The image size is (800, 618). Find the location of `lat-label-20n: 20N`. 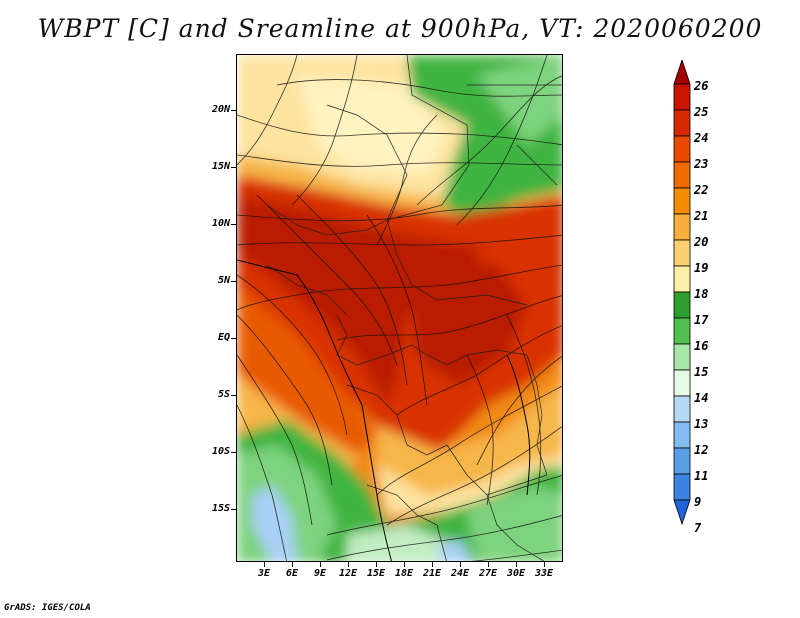

lat-label-20n: 20N is located at coordinates (220, 109).